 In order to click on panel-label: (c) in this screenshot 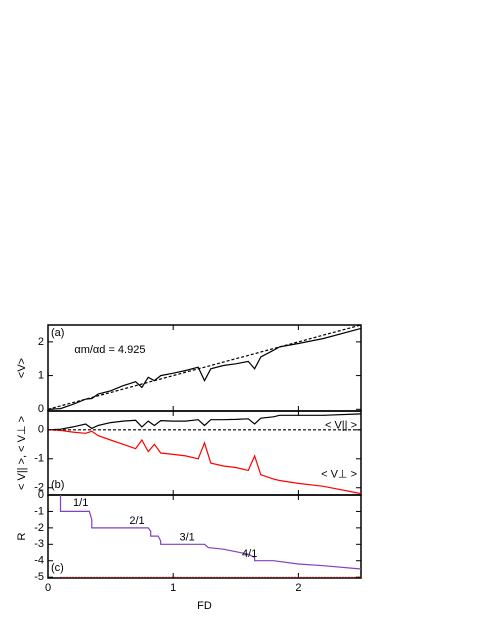, I will do `click(57, 568)`.